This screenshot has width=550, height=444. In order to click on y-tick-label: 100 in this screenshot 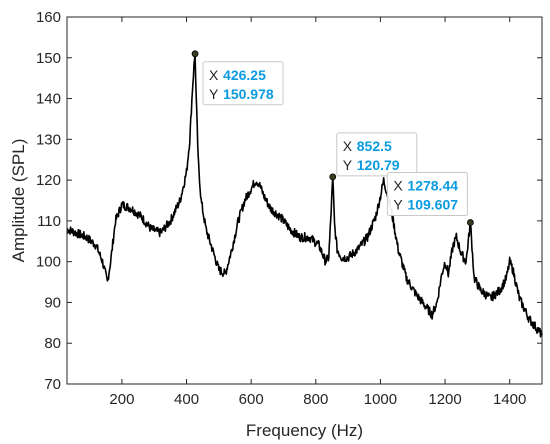, I will do `click(48, 262)`.